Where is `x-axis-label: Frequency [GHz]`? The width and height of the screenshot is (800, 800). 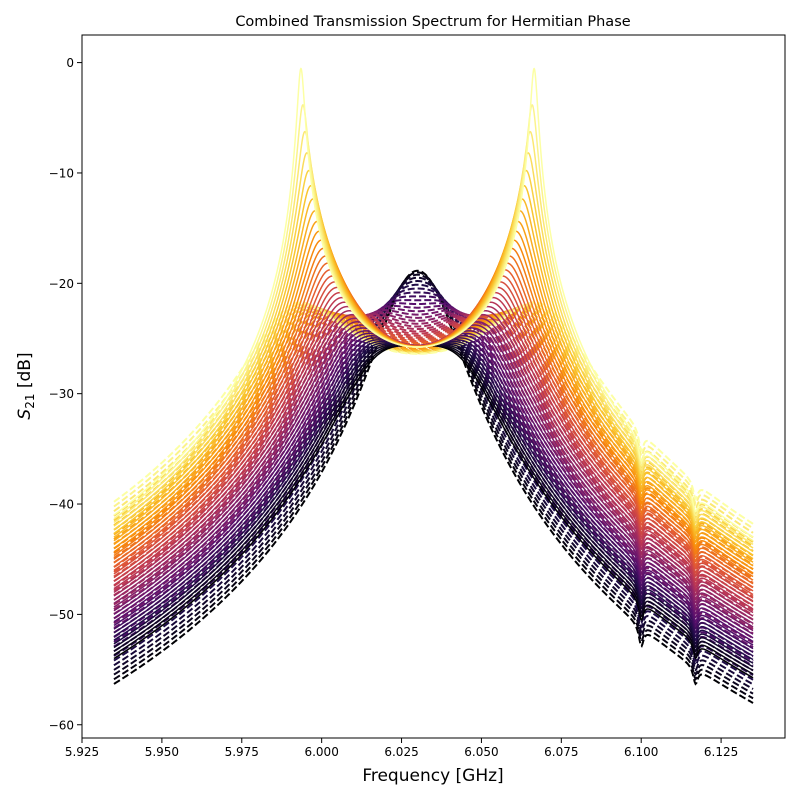 x-axis-label: Frequency [GHz] is located at coordinates (432, 776).